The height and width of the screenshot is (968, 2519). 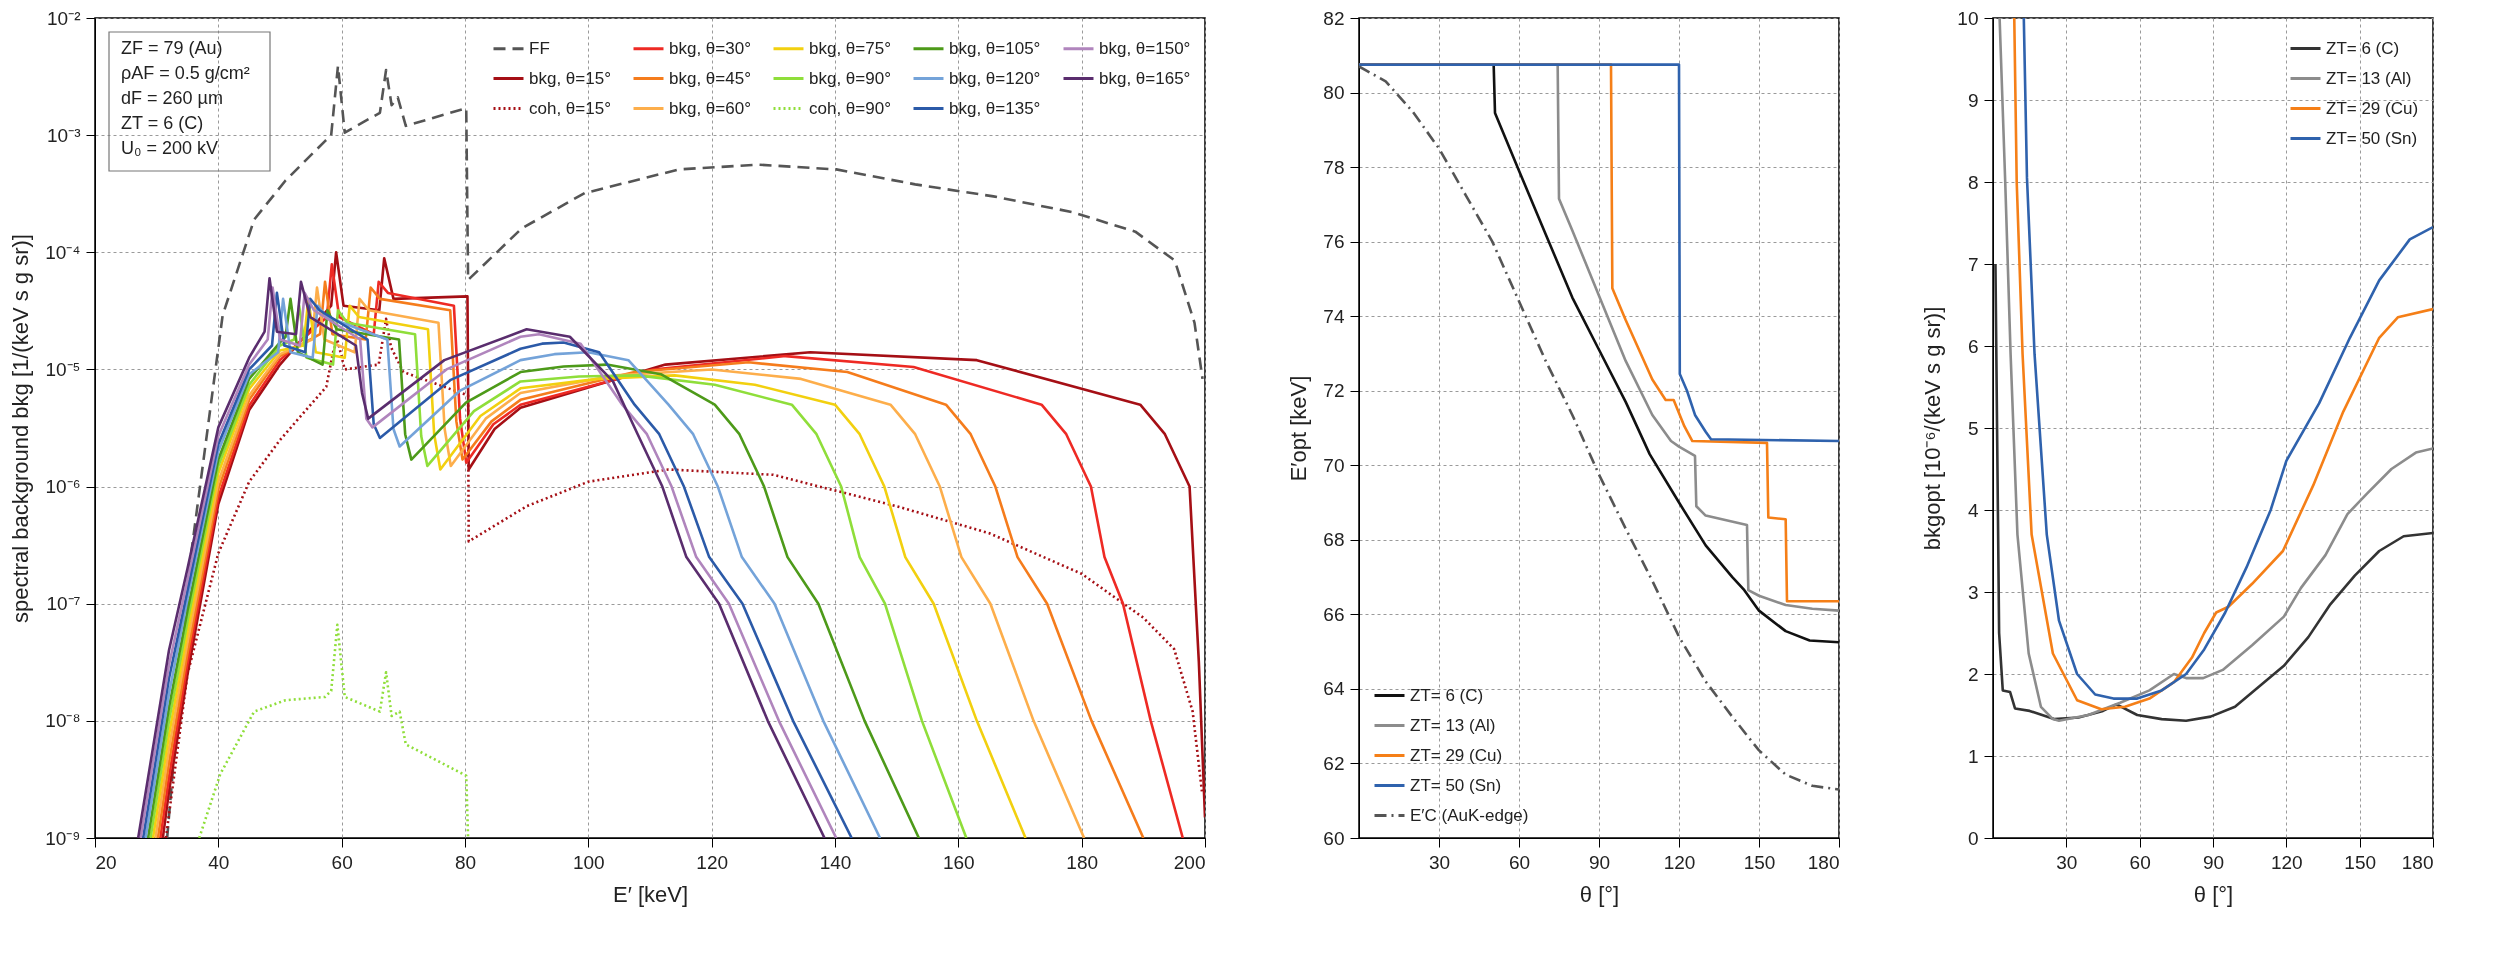 I want to click on legend-label: coh, θ=15°, so click(x=570, y=108).